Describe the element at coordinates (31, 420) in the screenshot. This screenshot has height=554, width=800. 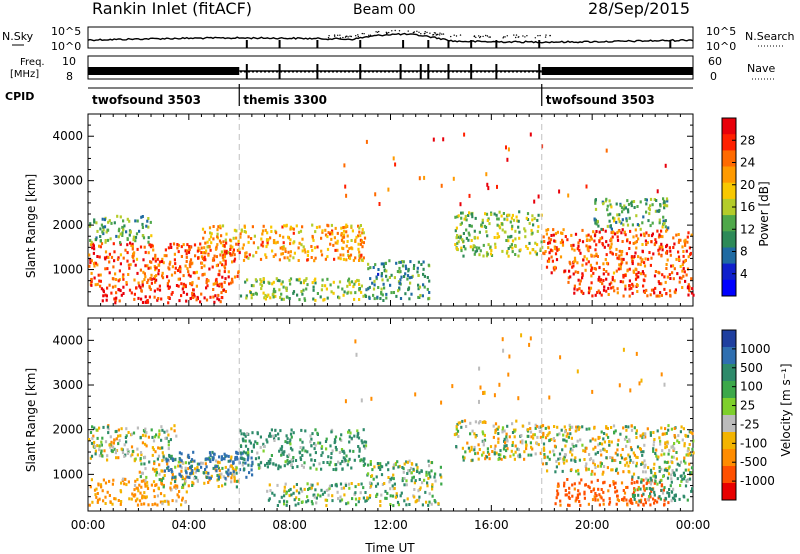
I see `velocity-y-axis-label: Slant Range [km]` at that location.